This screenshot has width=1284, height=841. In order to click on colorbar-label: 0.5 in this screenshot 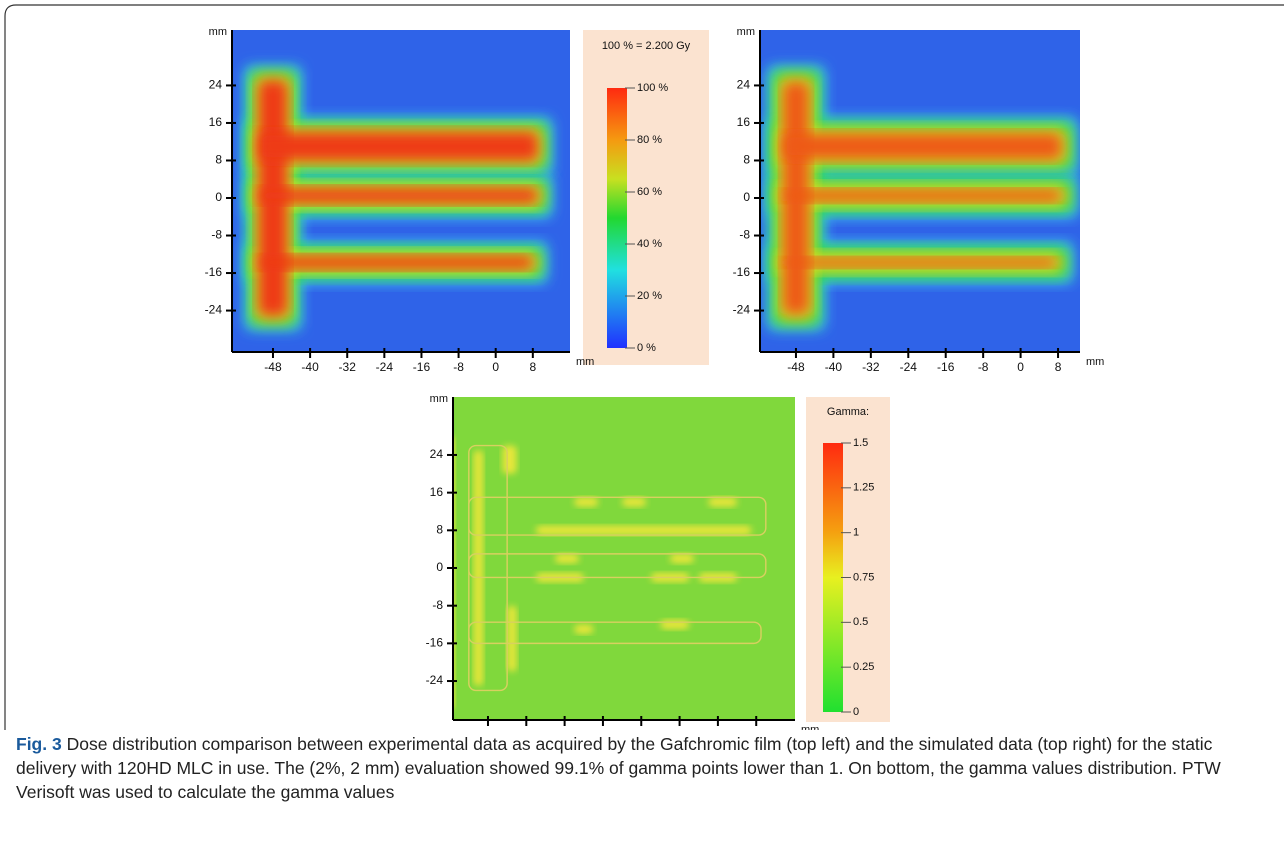, I will do `click(860, 622)`.